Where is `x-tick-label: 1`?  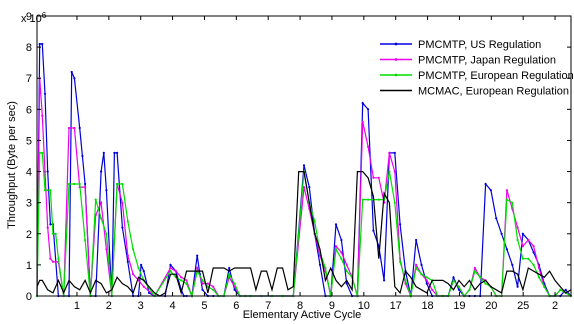
x-tick-label: 1 is located at coordinates (77, 306).